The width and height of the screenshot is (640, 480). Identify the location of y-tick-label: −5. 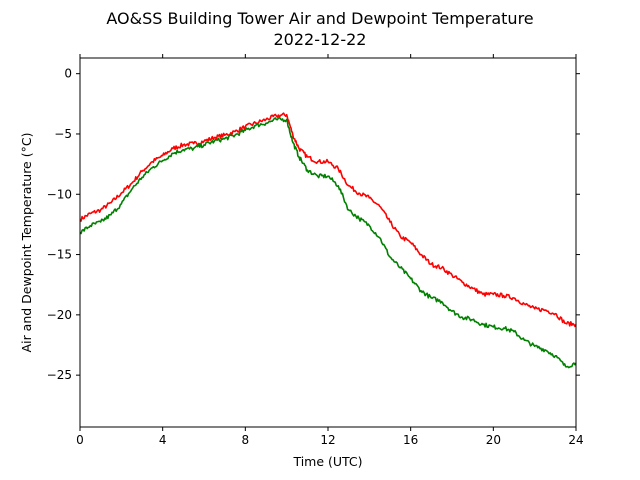
(63, 134).